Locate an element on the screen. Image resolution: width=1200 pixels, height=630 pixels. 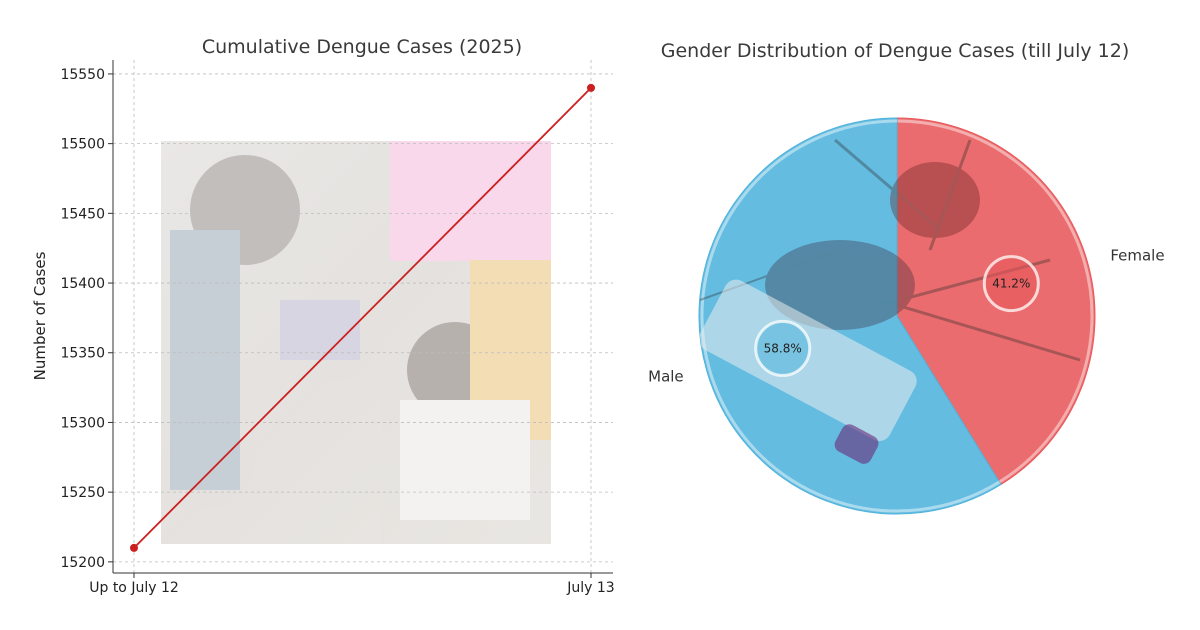
slice-label-male: Male is located at coordinates (666, 377).